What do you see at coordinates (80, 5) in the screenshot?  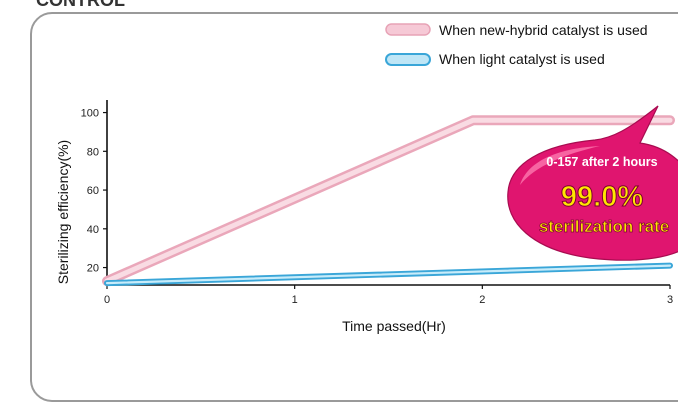 I see `page-header: CONTROL` at bounding box center [80, 5].